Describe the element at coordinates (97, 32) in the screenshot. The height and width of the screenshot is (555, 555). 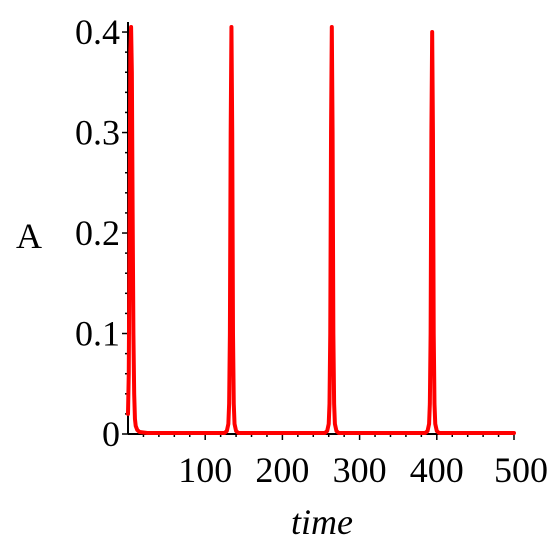
I see `y-tick-label: 0.4` at that location.